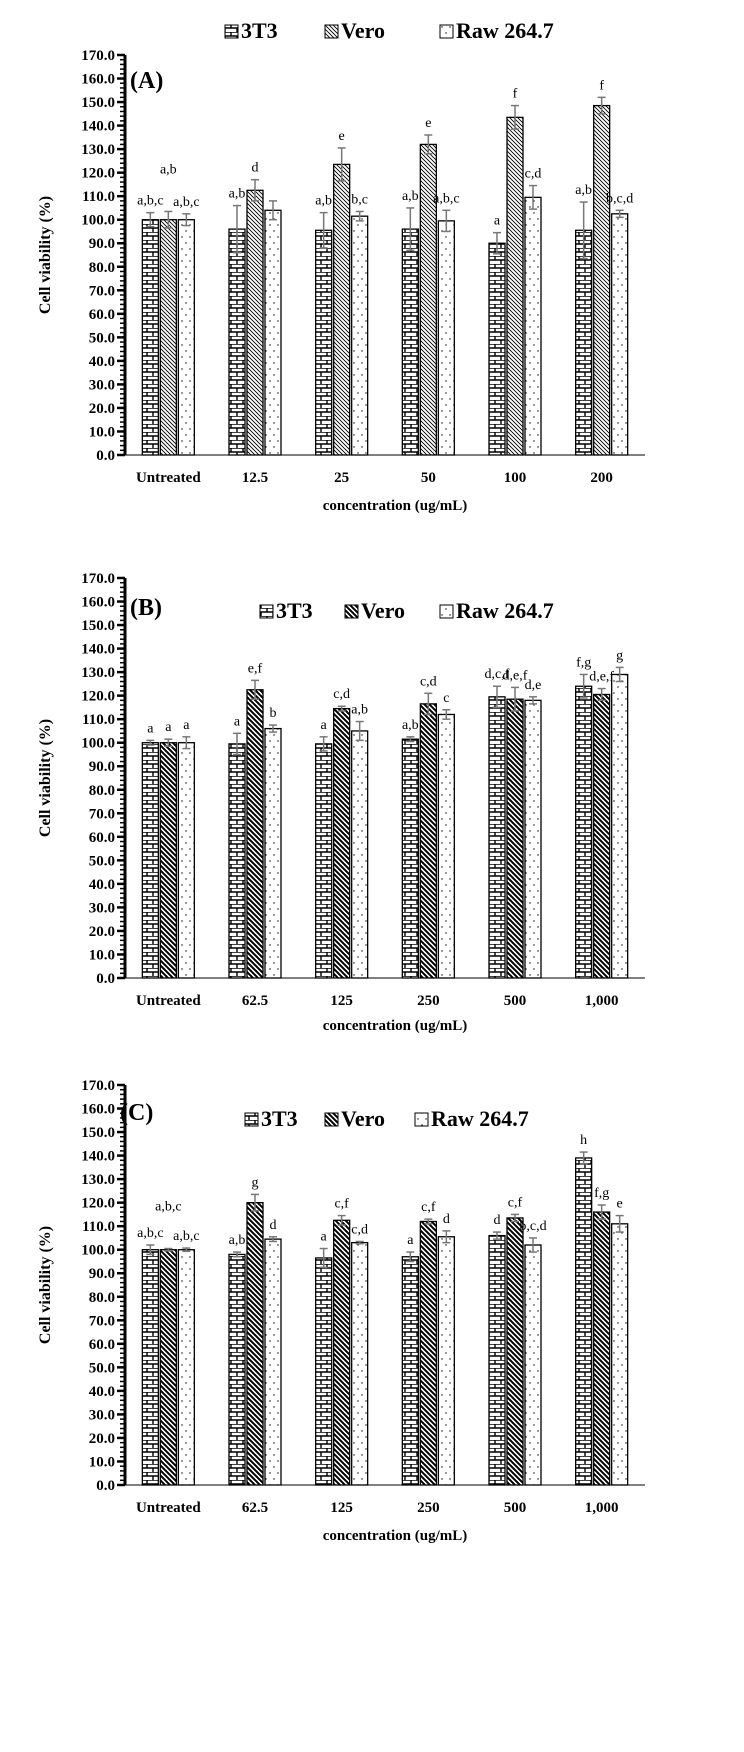 Image resolution: width=744 pixels, height=1752 pixels. Describe the element at coordinates (255, 1001) in the screenshot. I see `x-tick-label: 62.5` at that location.